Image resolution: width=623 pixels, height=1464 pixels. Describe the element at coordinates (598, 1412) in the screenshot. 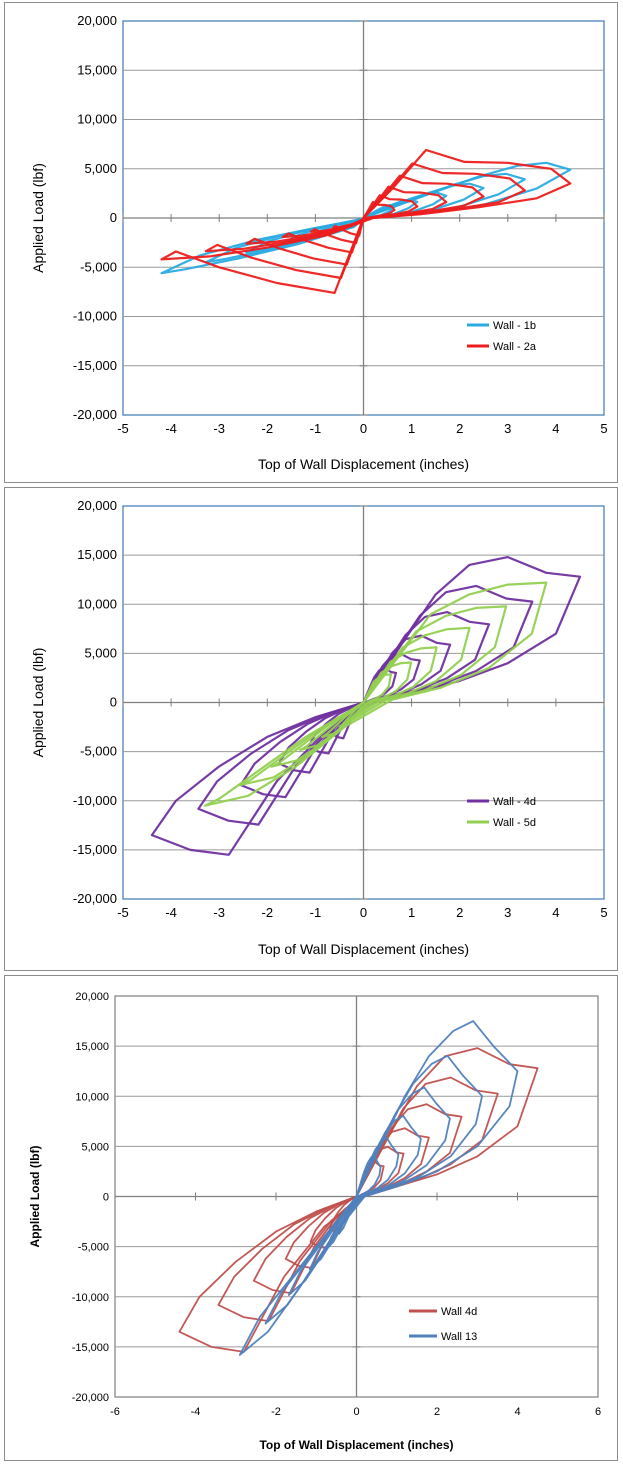

I see `x-tick-label: 6` at that location.